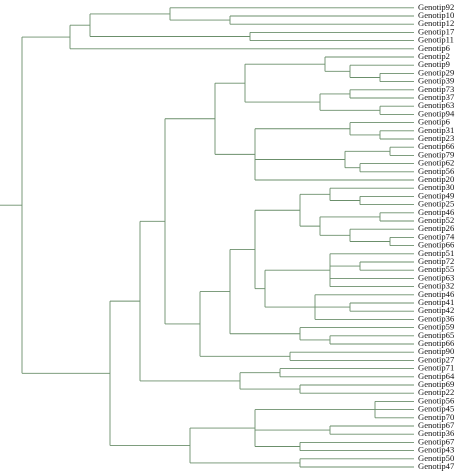  I want to click on leaf-label: Genotip23, so click(436, 138).